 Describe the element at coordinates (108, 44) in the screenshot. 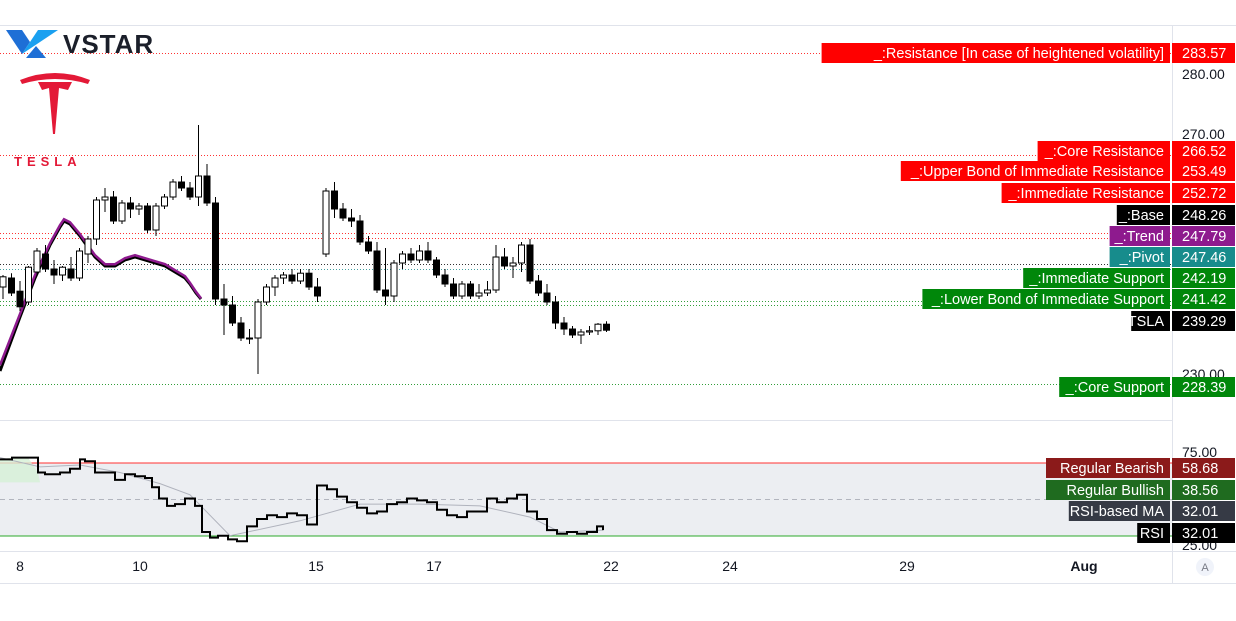

I see `vstar-wordmark: VSTAR` at that location.